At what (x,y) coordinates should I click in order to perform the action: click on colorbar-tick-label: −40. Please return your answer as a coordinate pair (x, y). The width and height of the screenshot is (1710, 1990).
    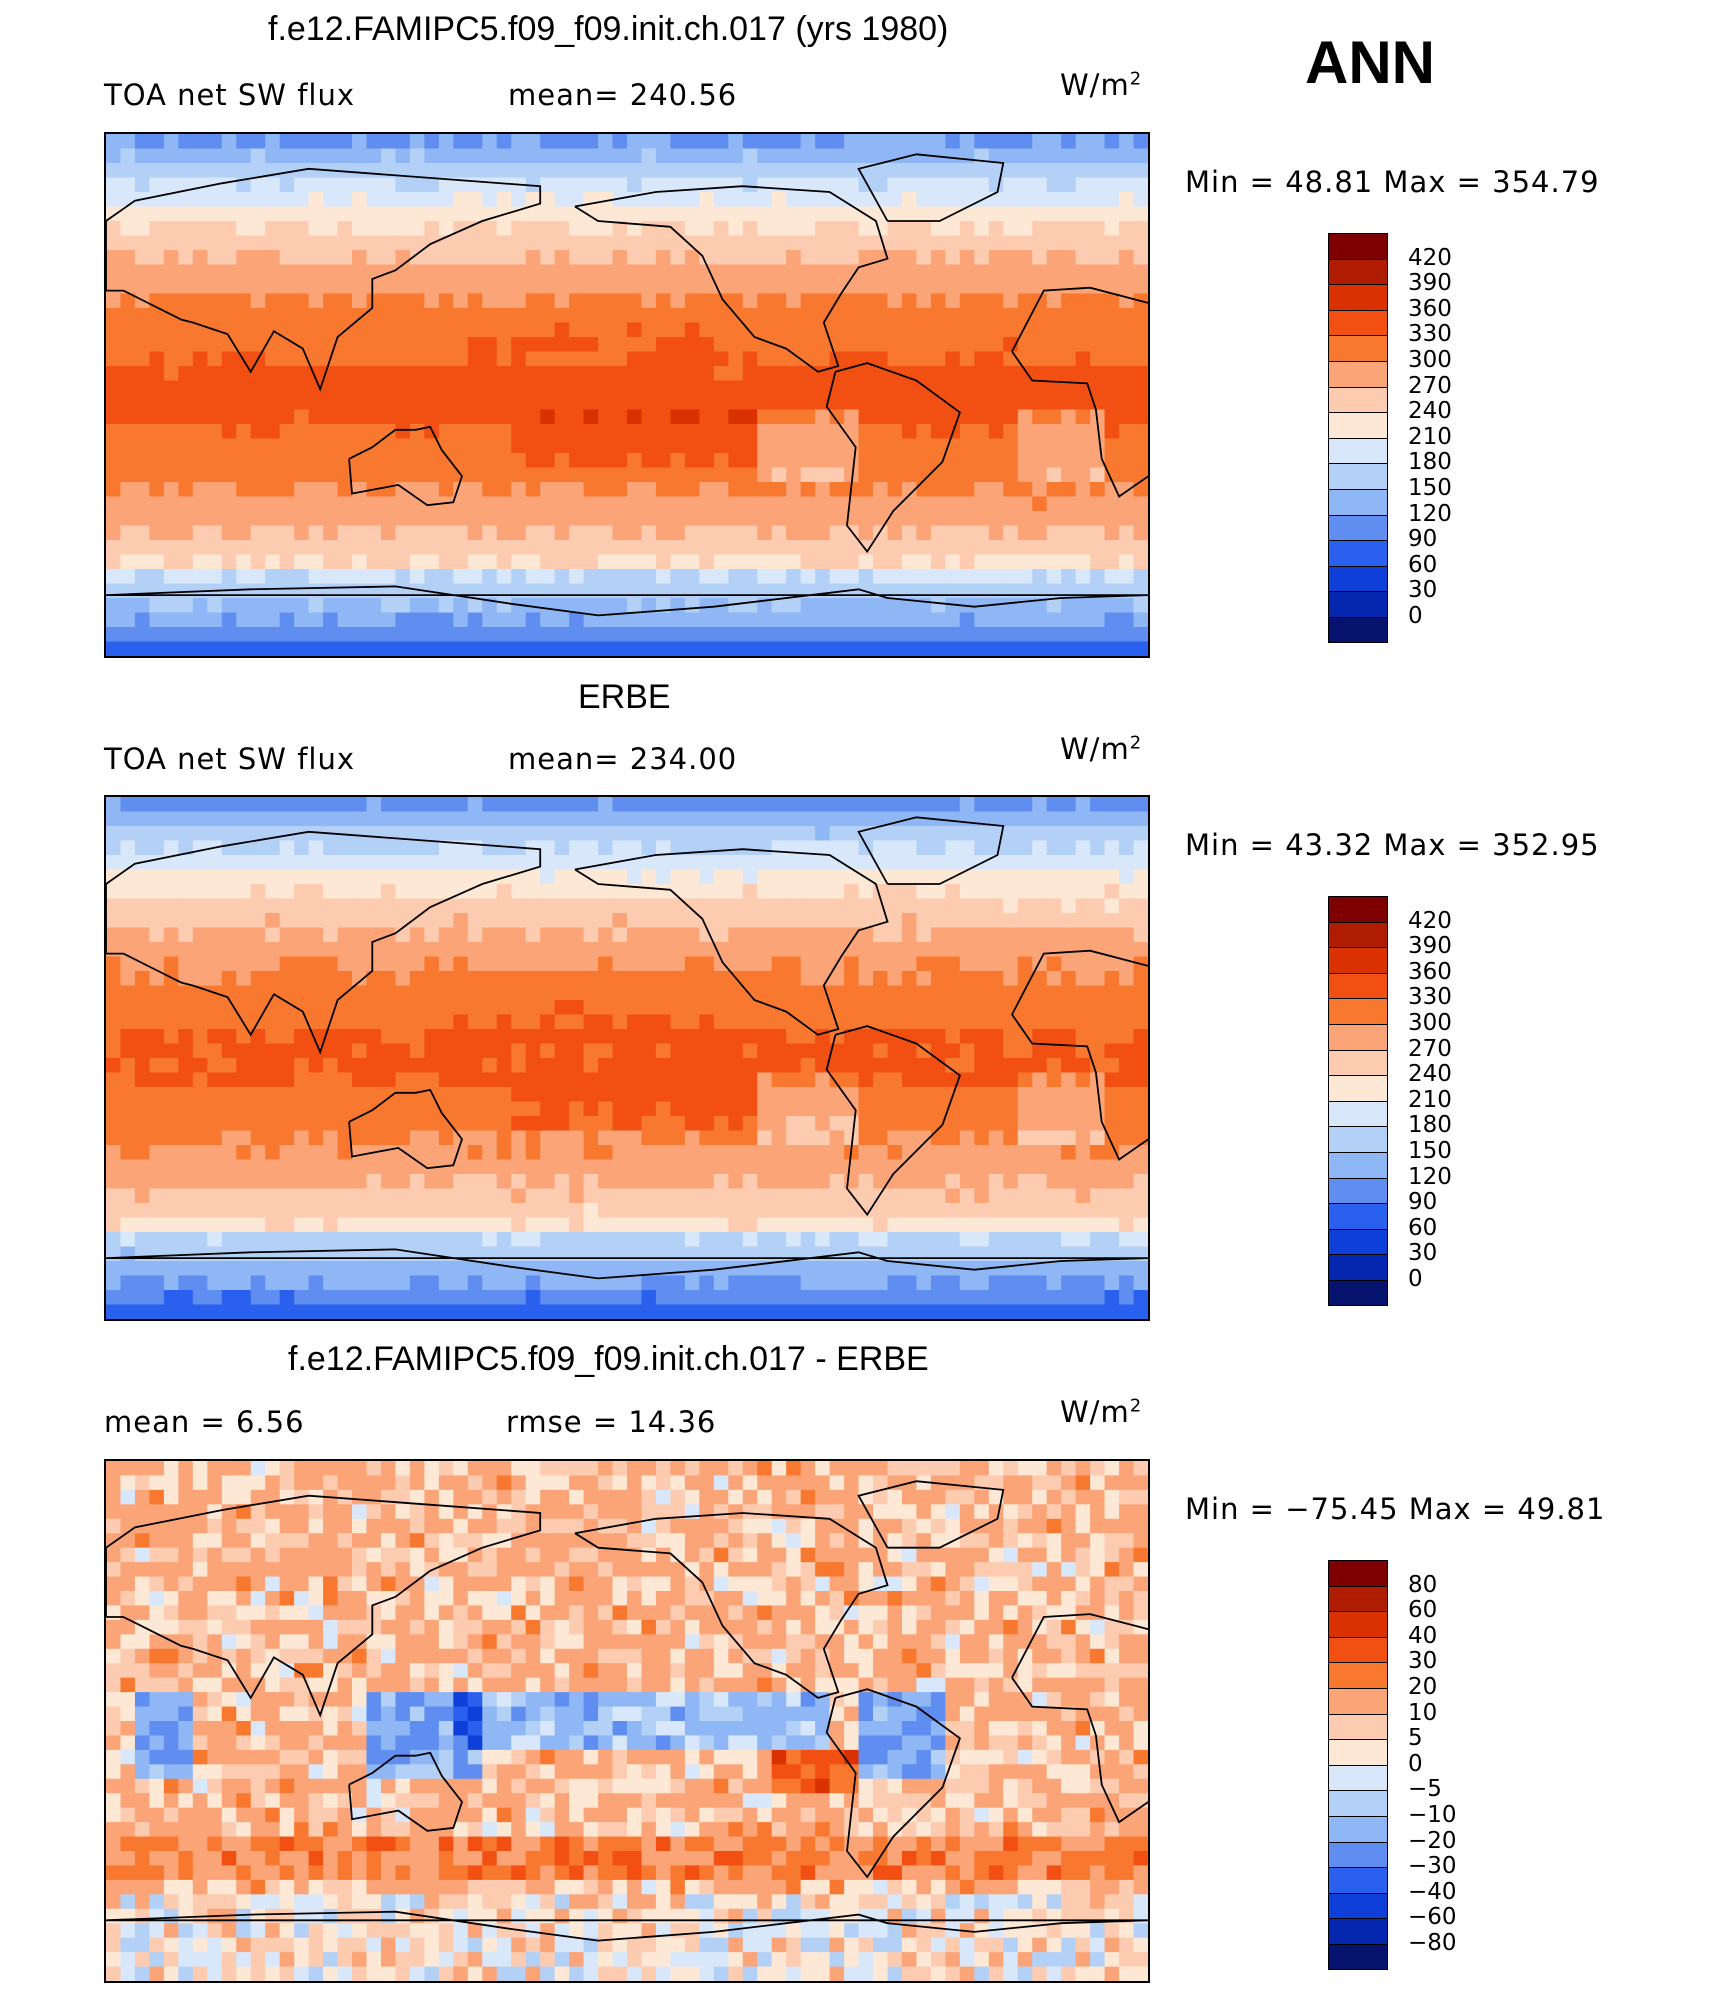
    Looking at the image, I should click on (1432, 1891).